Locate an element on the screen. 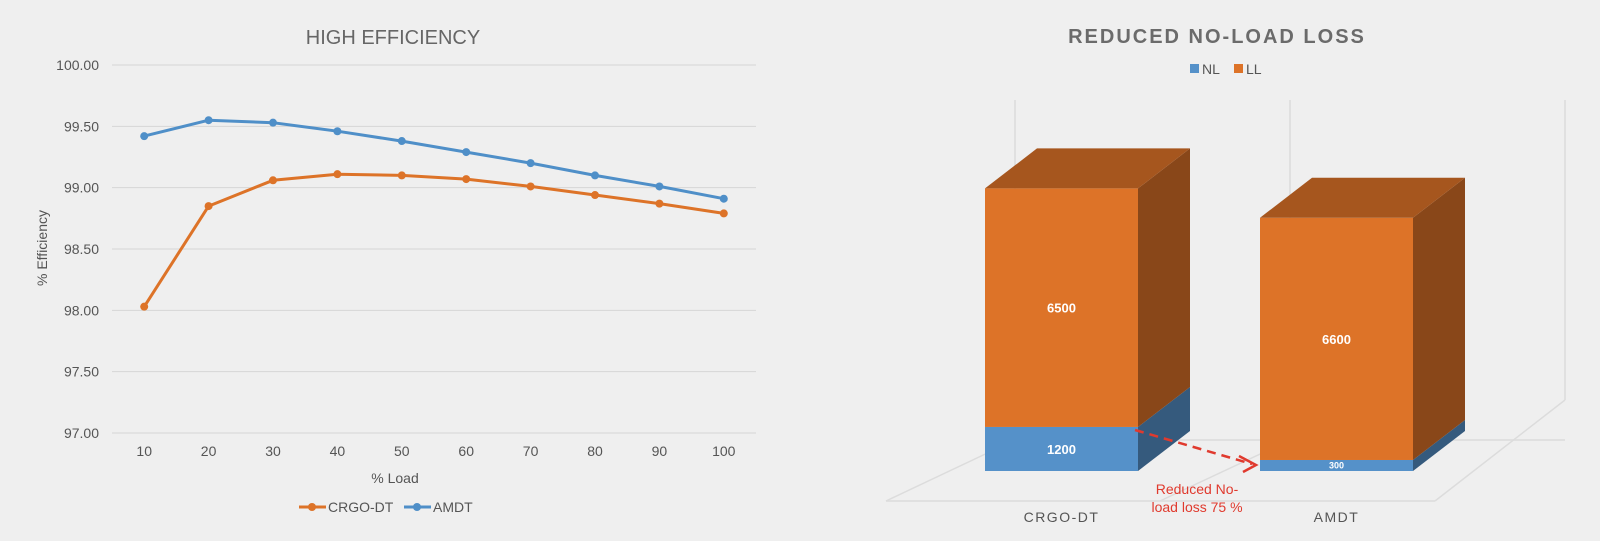  bar-chart-title: REDUCED NO-LOAD LOSS is located at coordinates (1217, 37).